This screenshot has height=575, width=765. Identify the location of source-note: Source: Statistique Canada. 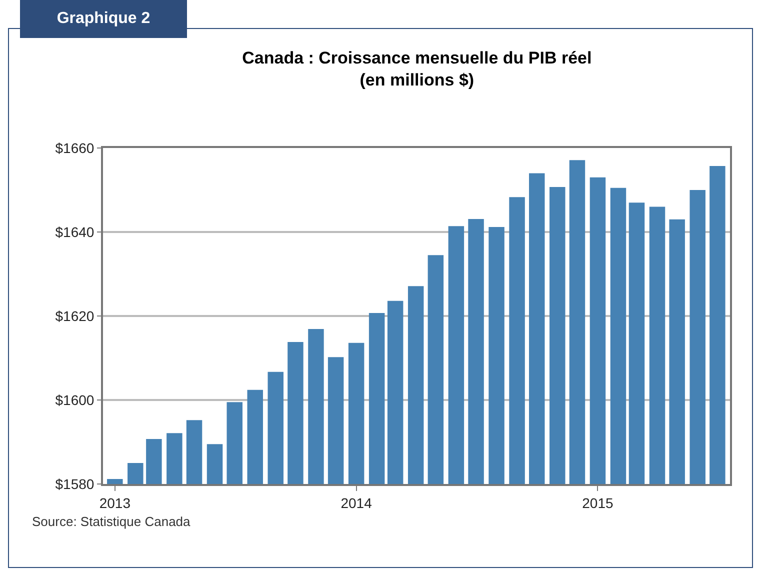
(111, 521).